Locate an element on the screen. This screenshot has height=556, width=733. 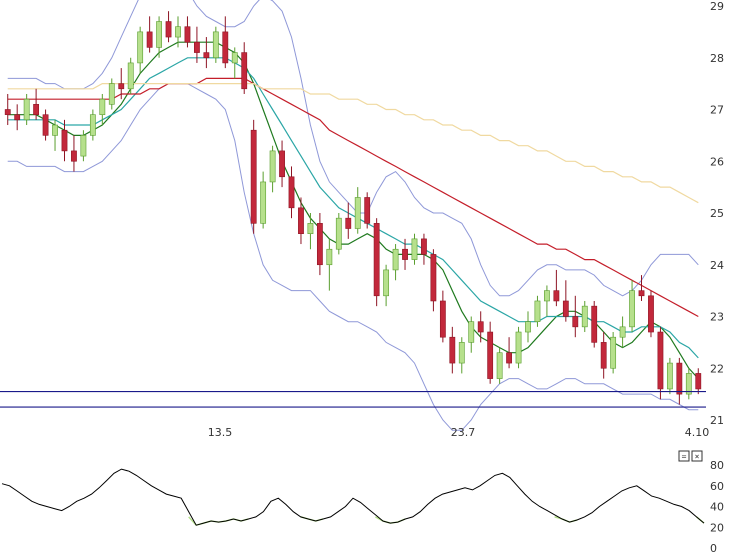
oscillator-zones is located at coordinates (446, 521).